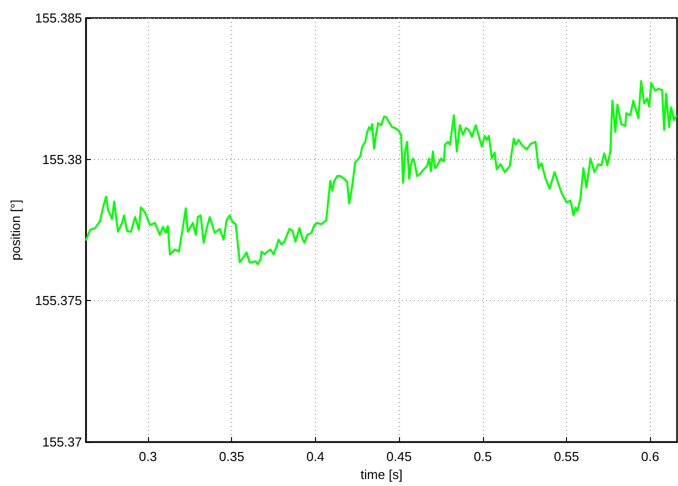 This screenshot has height=486, width=678. Describe the element at coordinates (483, 456) in the screenshot. I see `x-tick-label: 0.5` at that location.